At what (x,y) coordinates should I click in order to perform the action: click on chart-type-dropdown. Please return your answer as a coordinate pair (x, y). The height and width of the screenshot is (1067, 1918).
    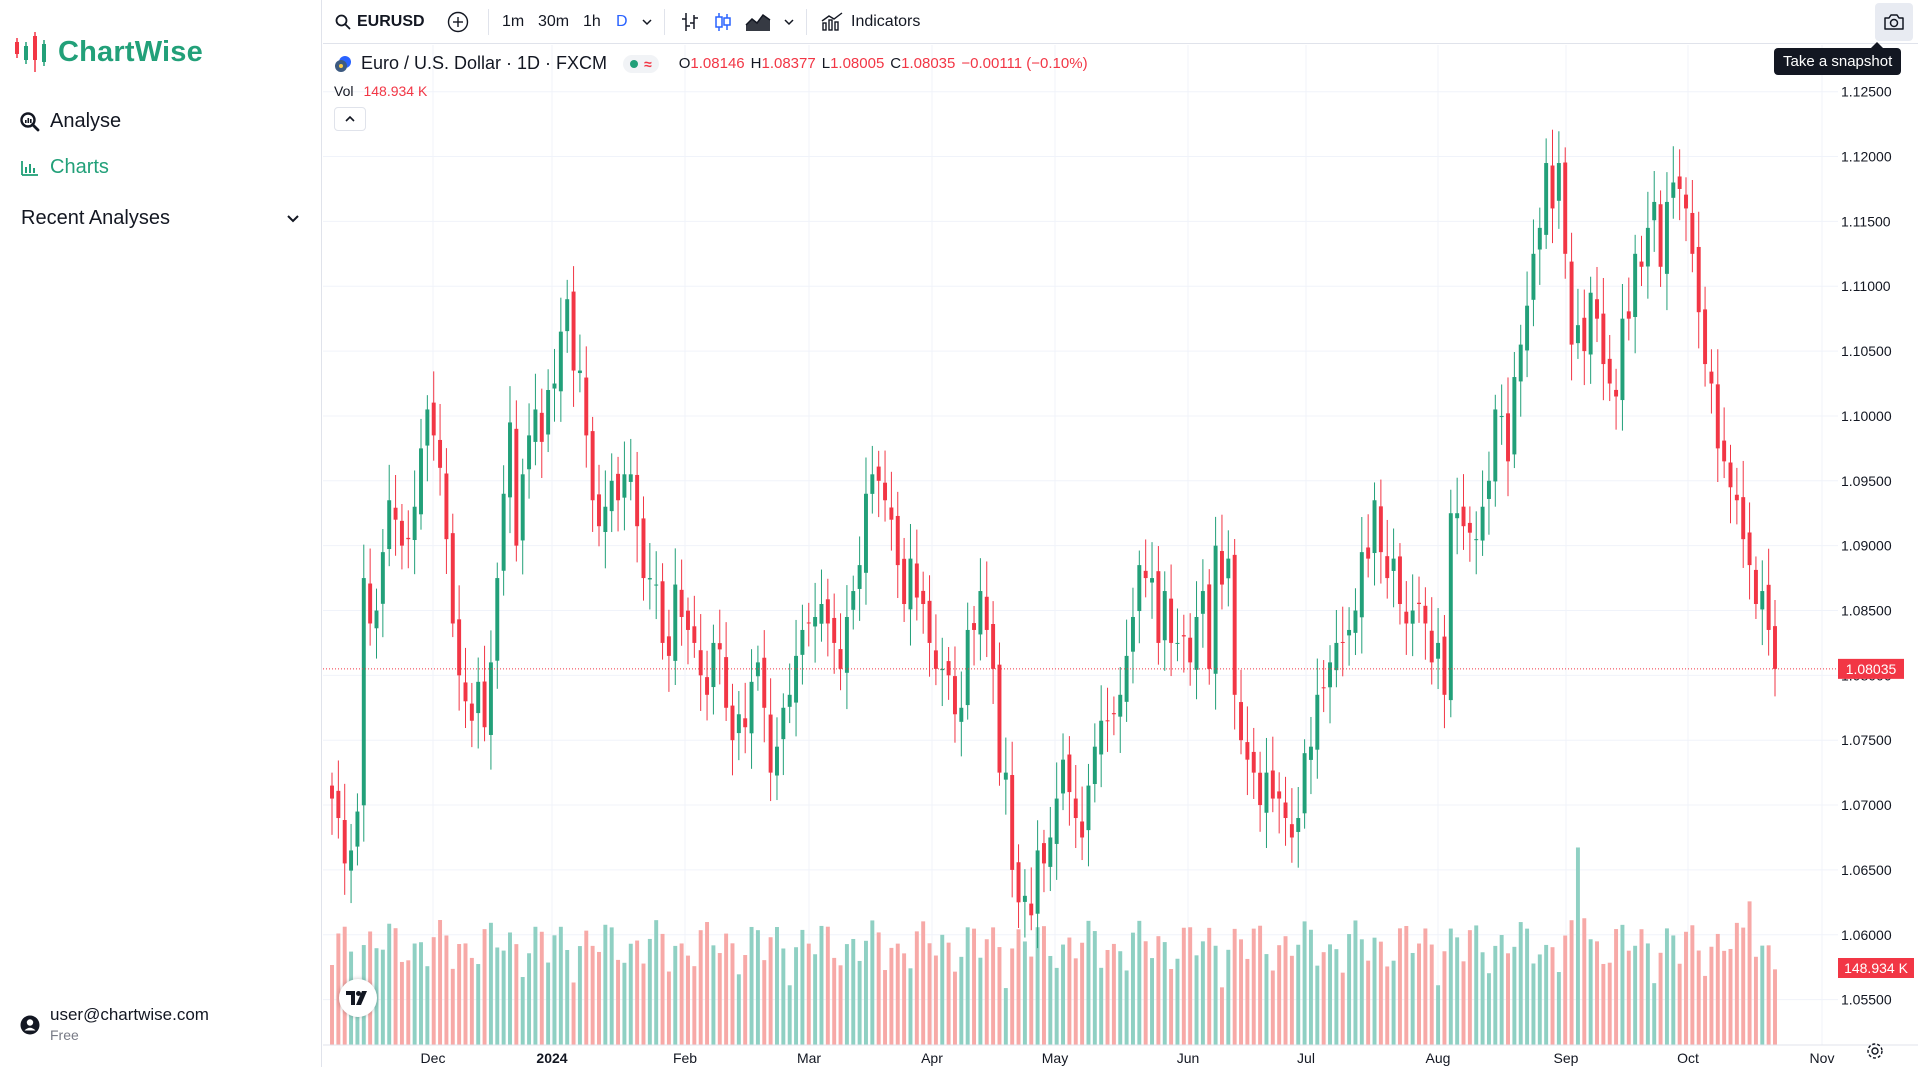
    Looking at the image, I should click on (789, 22).